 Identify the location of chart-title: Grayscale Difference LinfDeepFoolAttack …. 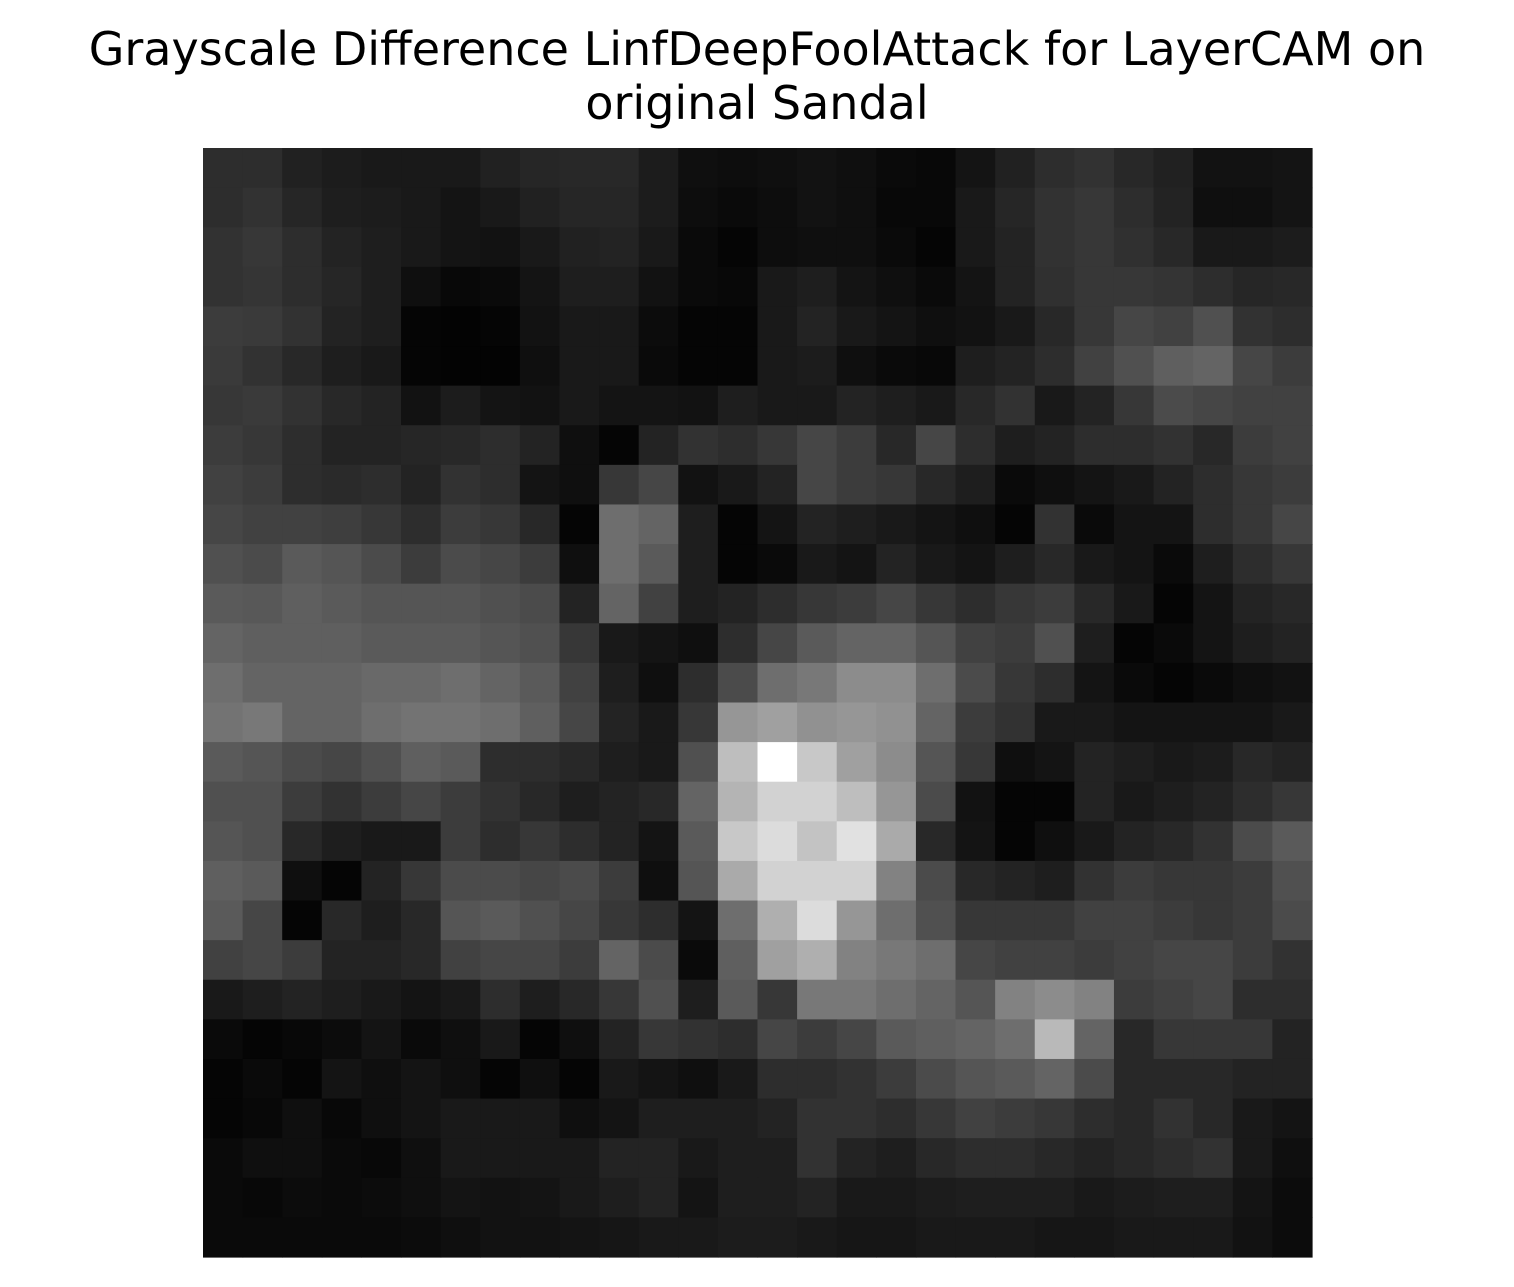
(757, 76).